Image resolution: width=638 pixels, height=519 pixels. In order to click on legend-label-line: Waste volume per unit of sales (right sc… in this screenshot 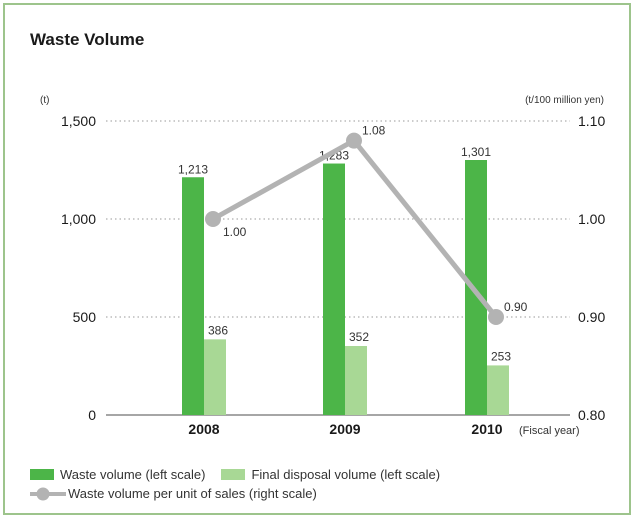, I will do `click(192, 493)`.